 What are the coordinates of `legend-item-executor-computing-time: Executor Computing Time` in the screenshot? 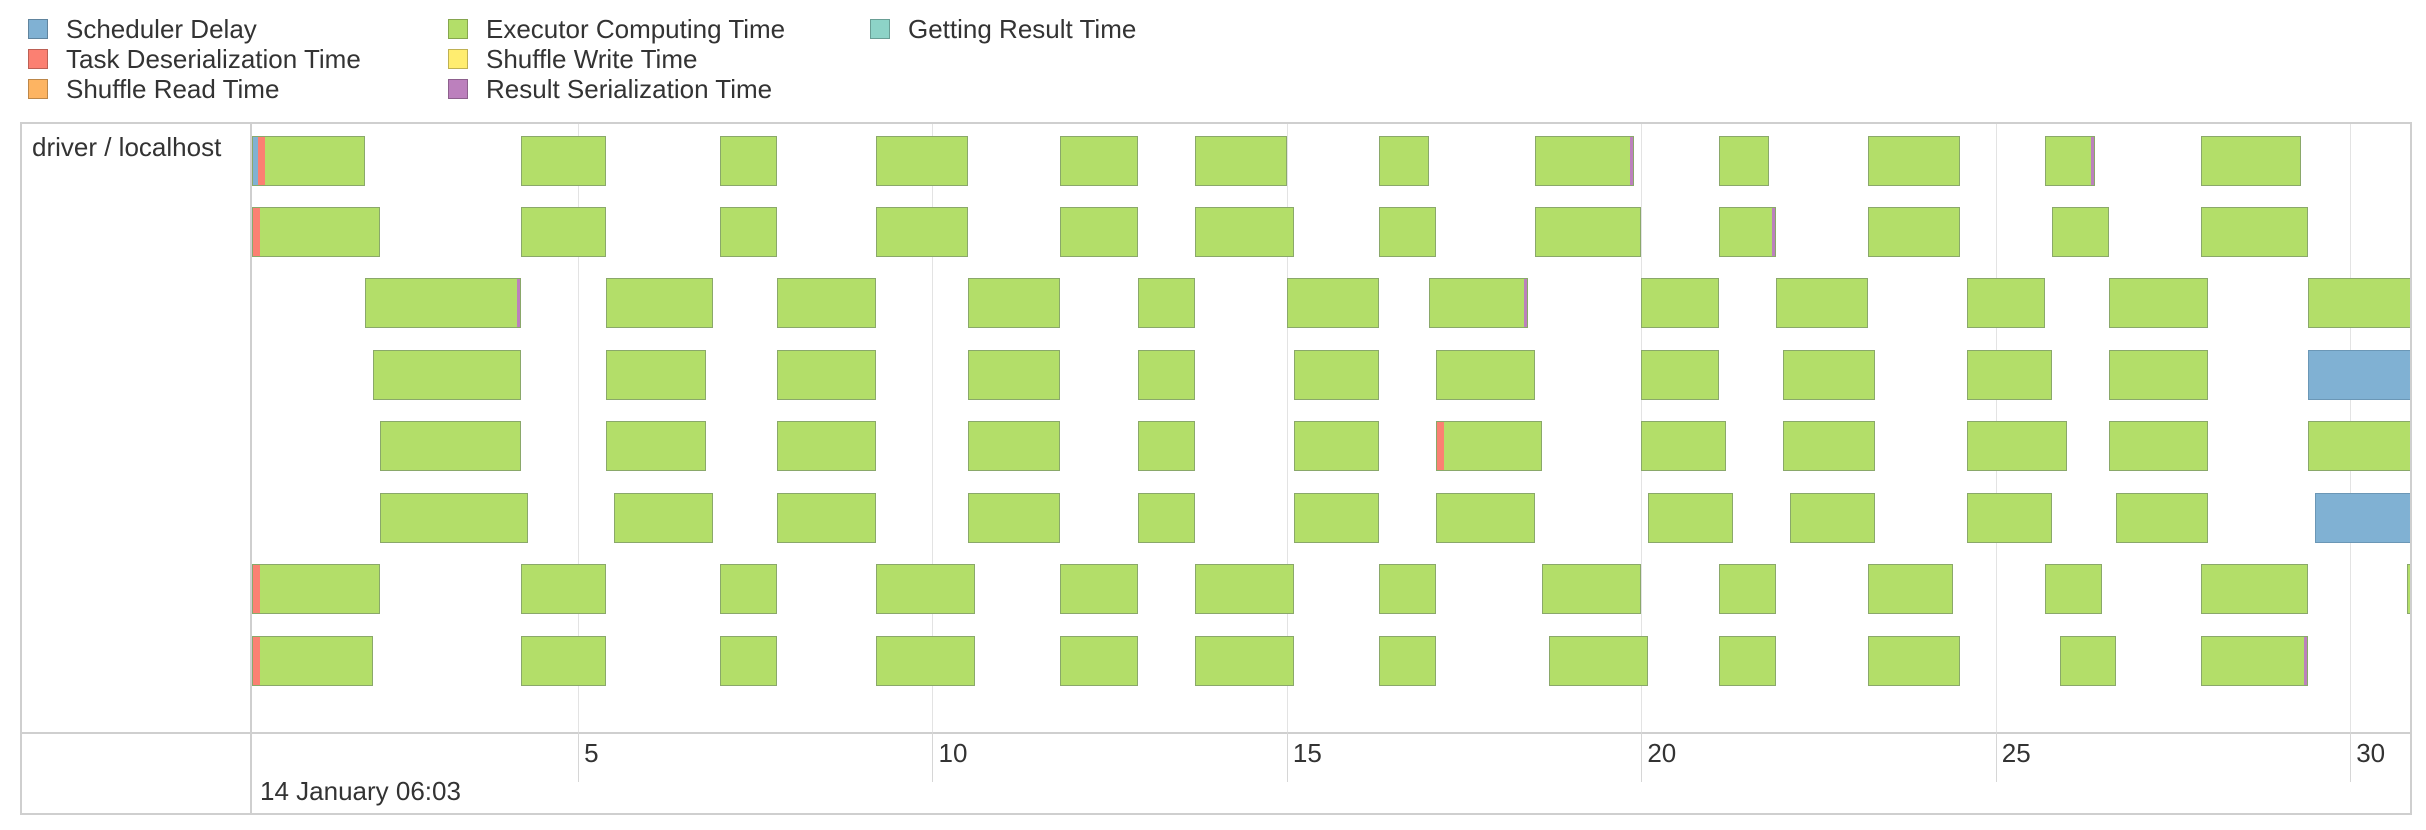 It's located at (616, 29).